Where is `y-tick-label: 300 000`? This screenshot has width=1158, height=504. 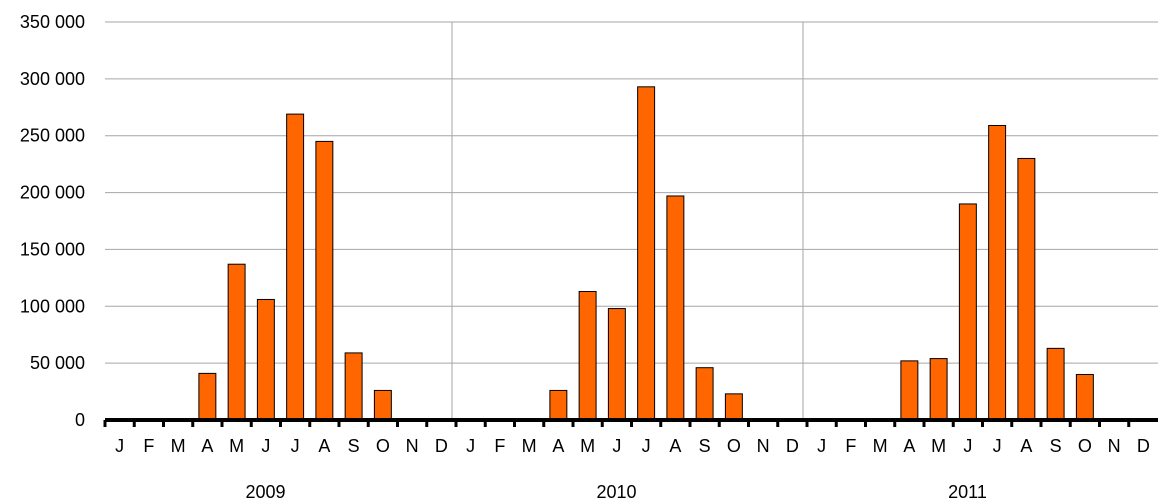 y-tick-label: 300 000 is located at coordinates (52, 79).